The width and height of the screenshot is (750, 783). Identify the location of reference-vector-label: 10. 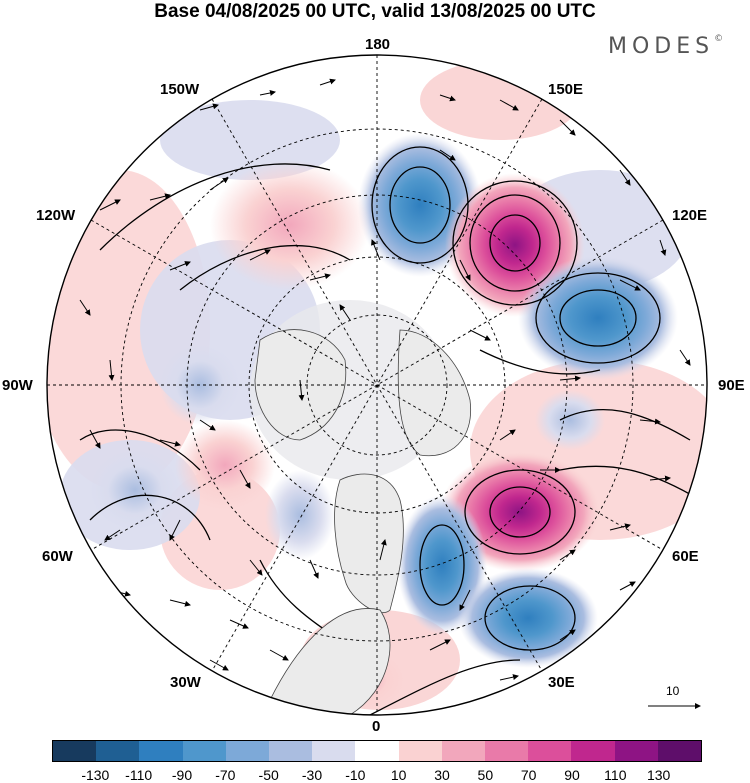
(673, 691).